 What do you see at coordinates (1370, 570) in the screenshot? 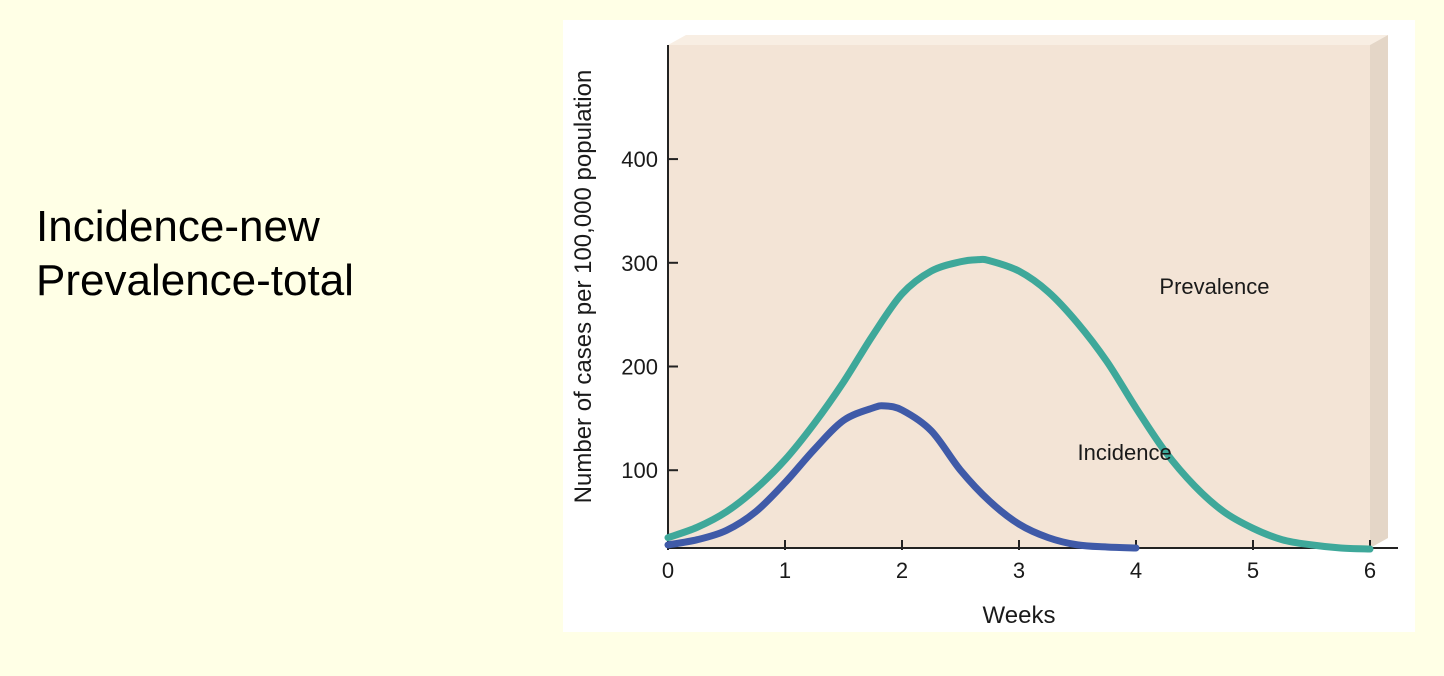
I see `x-tick-label: 6` at bounding box center [1370, 570].